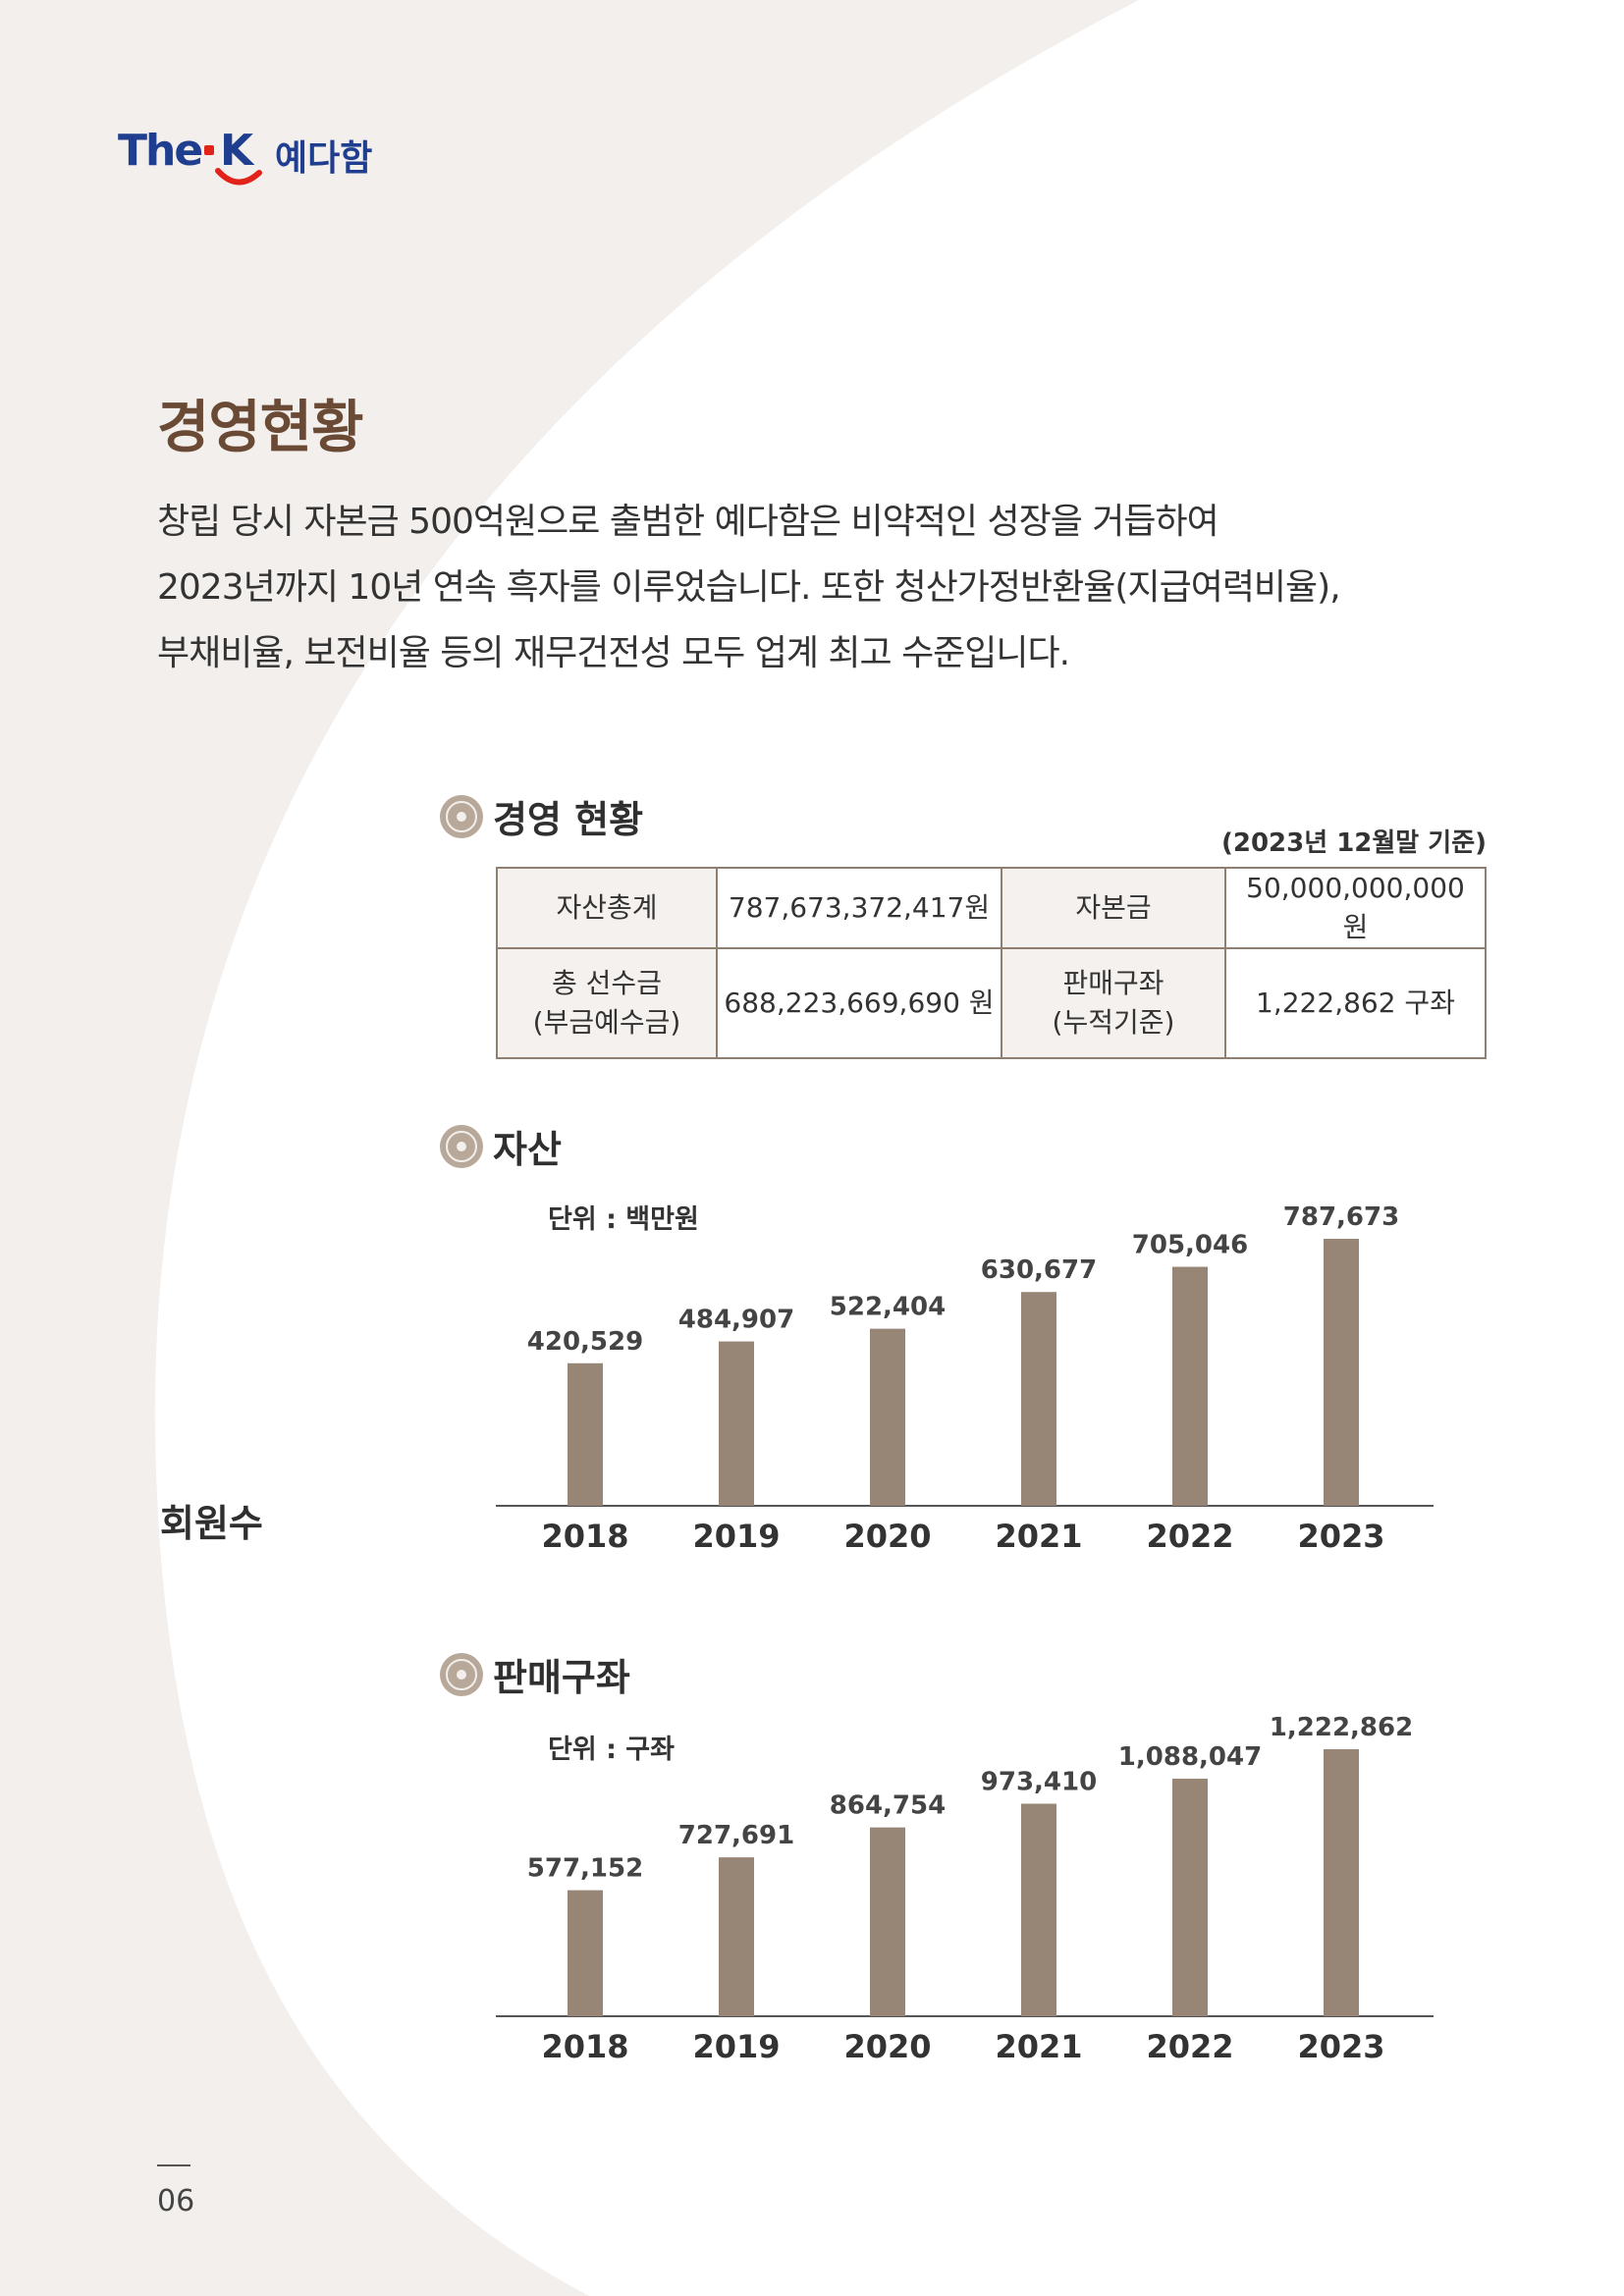 The image size is (1624, 2296). I want to click on section-title-assets: 자산, so click(527, 1149).